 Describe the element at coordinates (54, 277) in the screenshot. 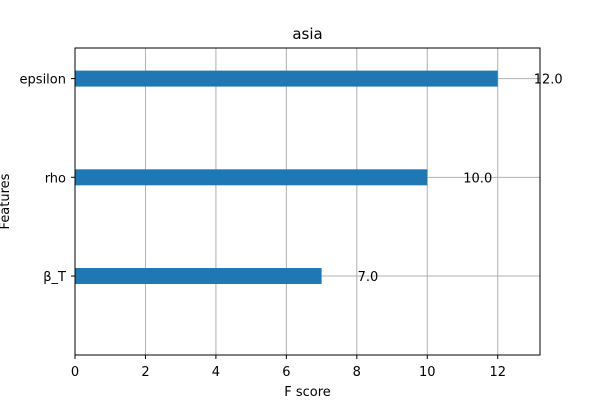

I see `y-tick-label: β_T` at that location.